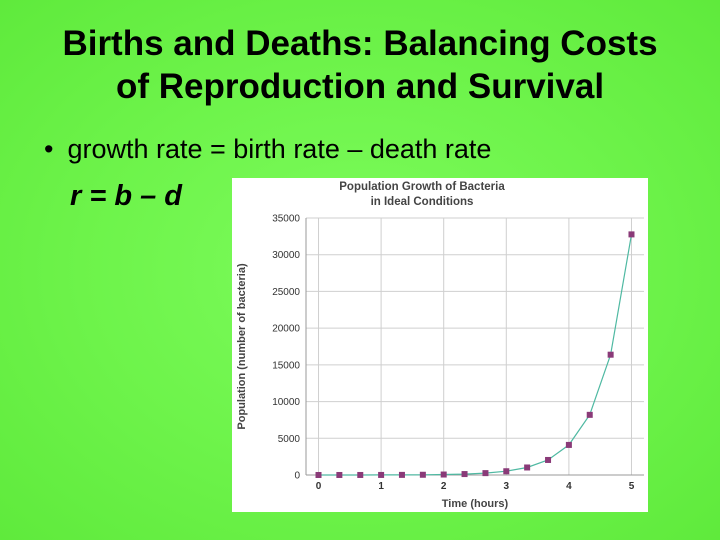 Image resolution: width=720 pixels, height=540 pixels. I want to click on y-tick-label: 35000, so click(286, 219).